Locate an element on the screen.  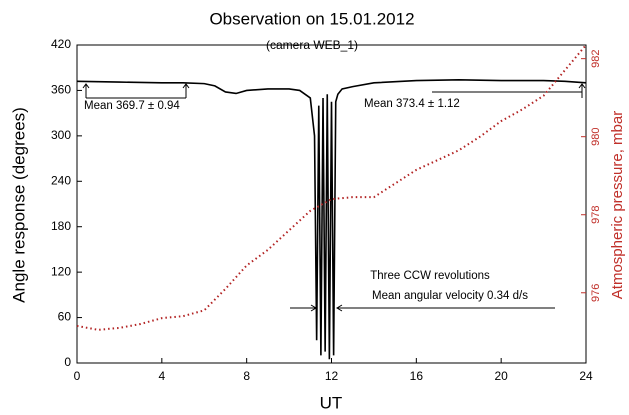
annotation: Mean 369.7 ± 0.94 is located at coordinates (132, 106).